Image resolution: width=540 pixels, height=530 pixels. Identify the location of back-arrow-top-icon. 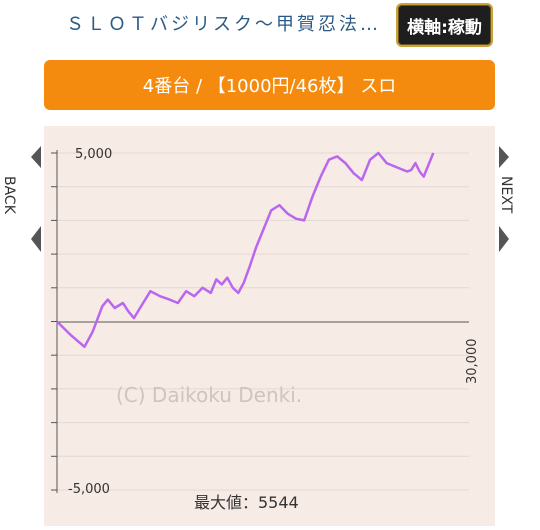
(36, 157).